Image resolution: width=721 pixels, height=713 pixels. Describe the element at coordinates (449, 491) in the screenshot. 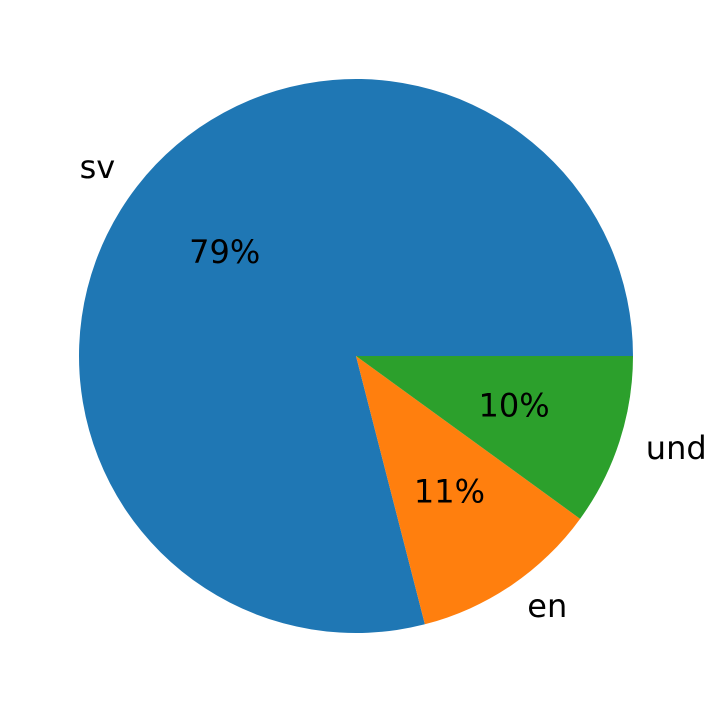

I see `percent-label: 11%` at that location.